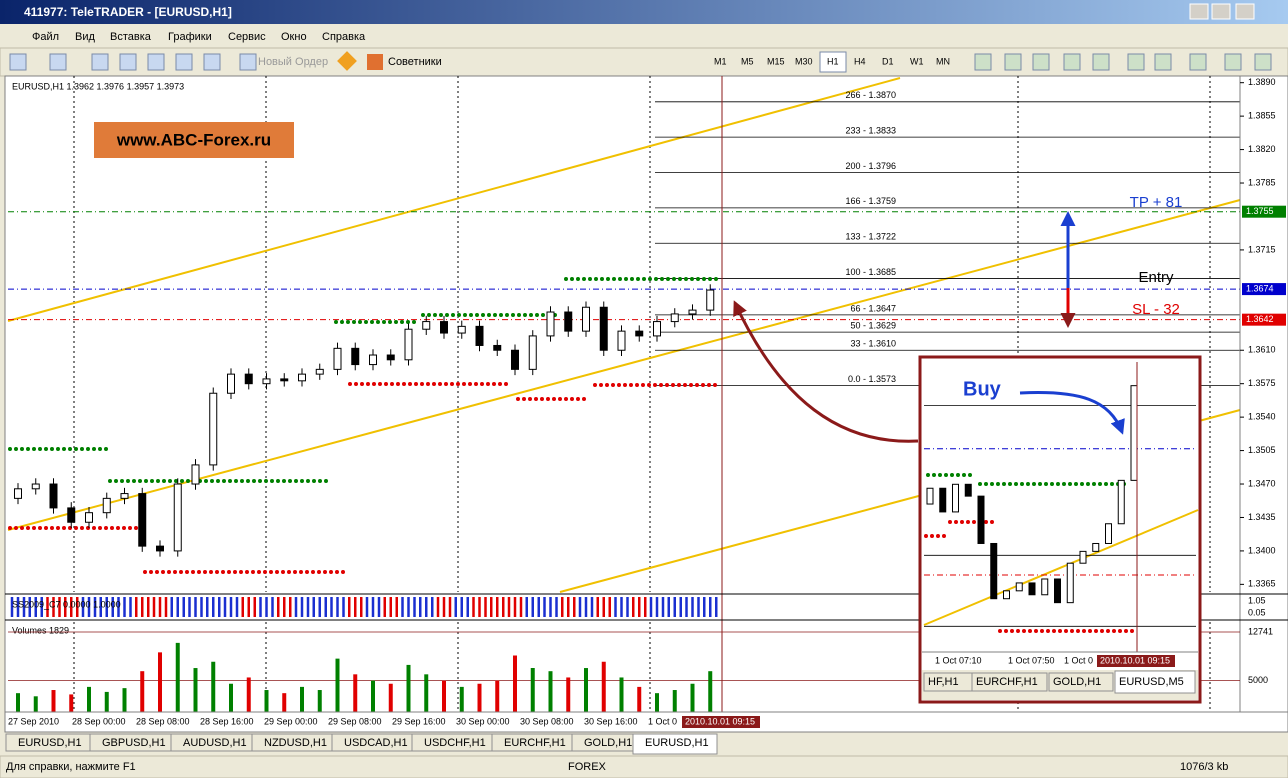 The image size is (1288, 778). What do you see at coordinates (870, 166) in the screenshot?
I see `fib-label: 200 - 1.3796` at bounding box center [870, 166].